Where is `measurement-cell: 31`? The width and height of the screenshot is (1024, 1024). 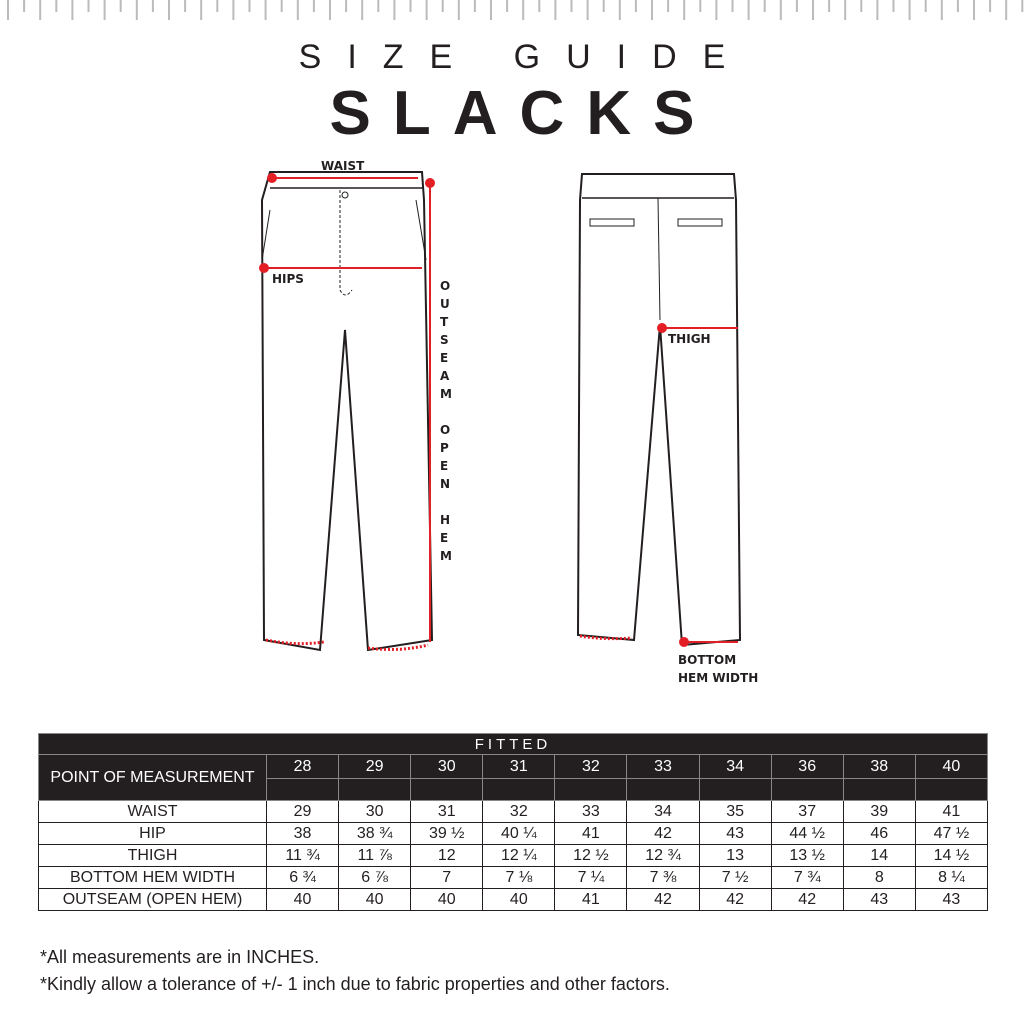
measurement-cell: 31 is located at coordinates (447, 811).